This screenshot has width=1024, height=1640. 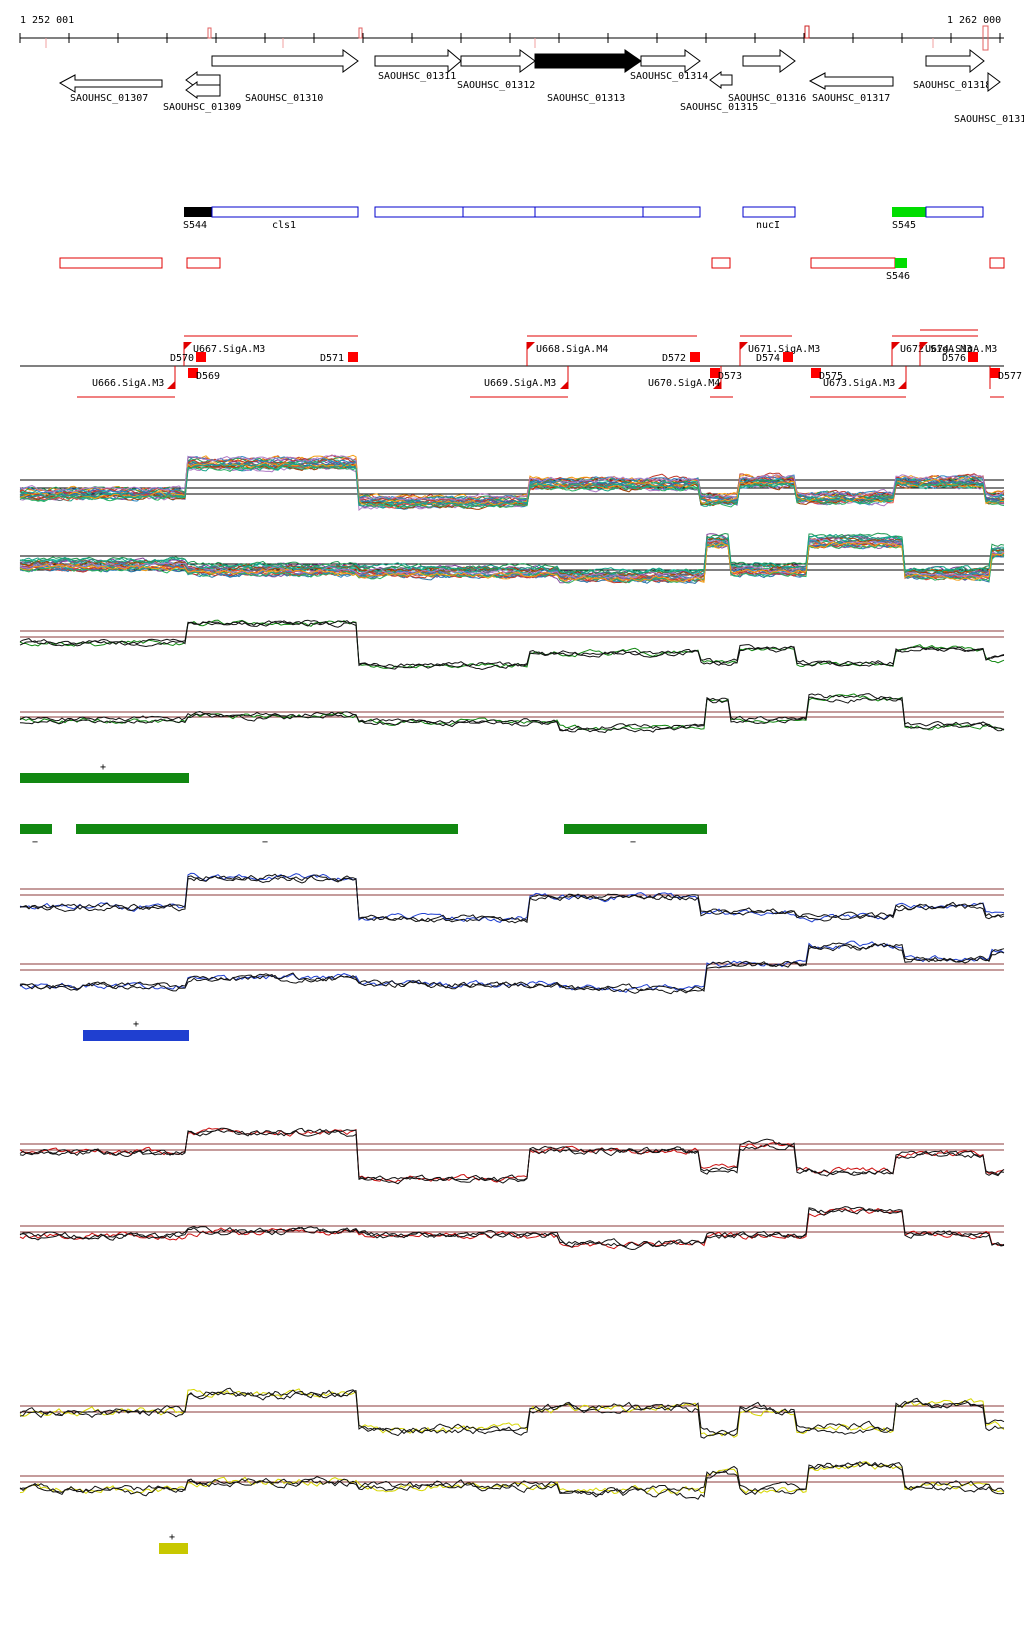 I want to click on segment-blue-plus, so click(x=136, y=1035).